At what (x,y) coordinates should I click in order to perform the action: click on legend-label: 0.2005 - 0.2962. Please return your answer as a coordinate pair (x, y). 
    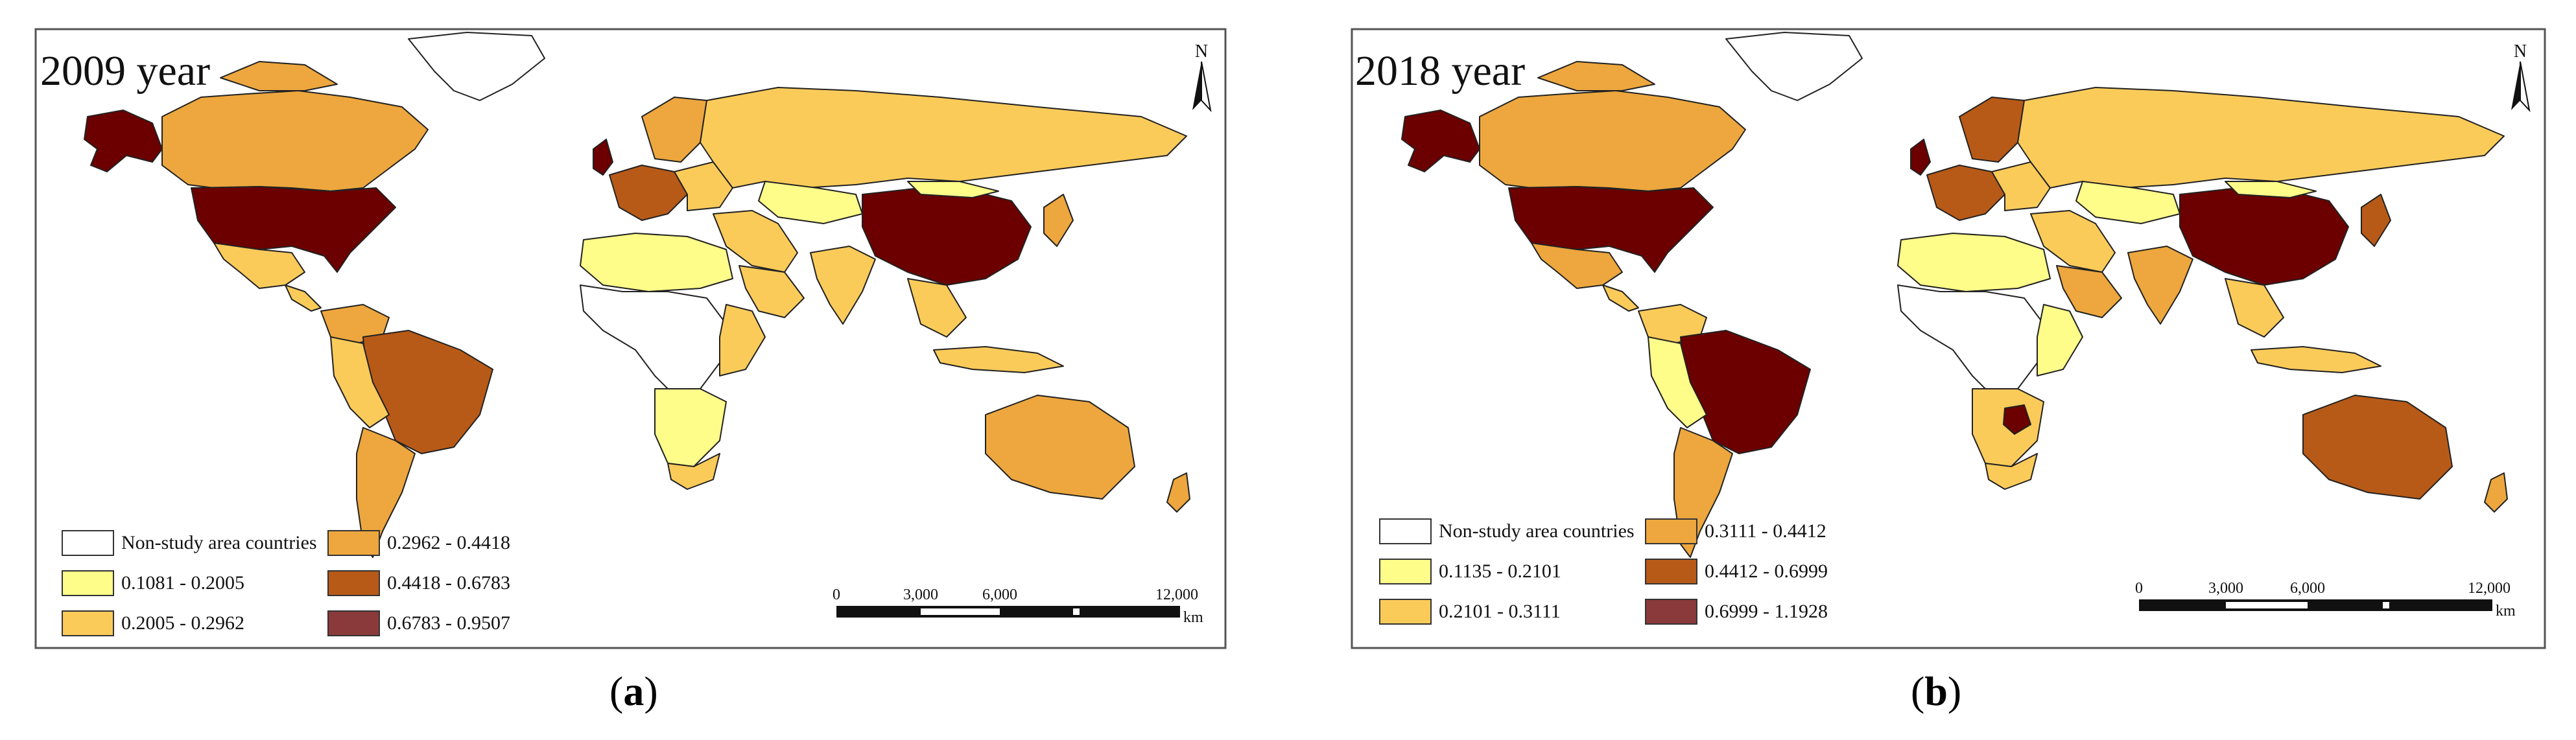
    Looking at the image, I should click on (182, 623).